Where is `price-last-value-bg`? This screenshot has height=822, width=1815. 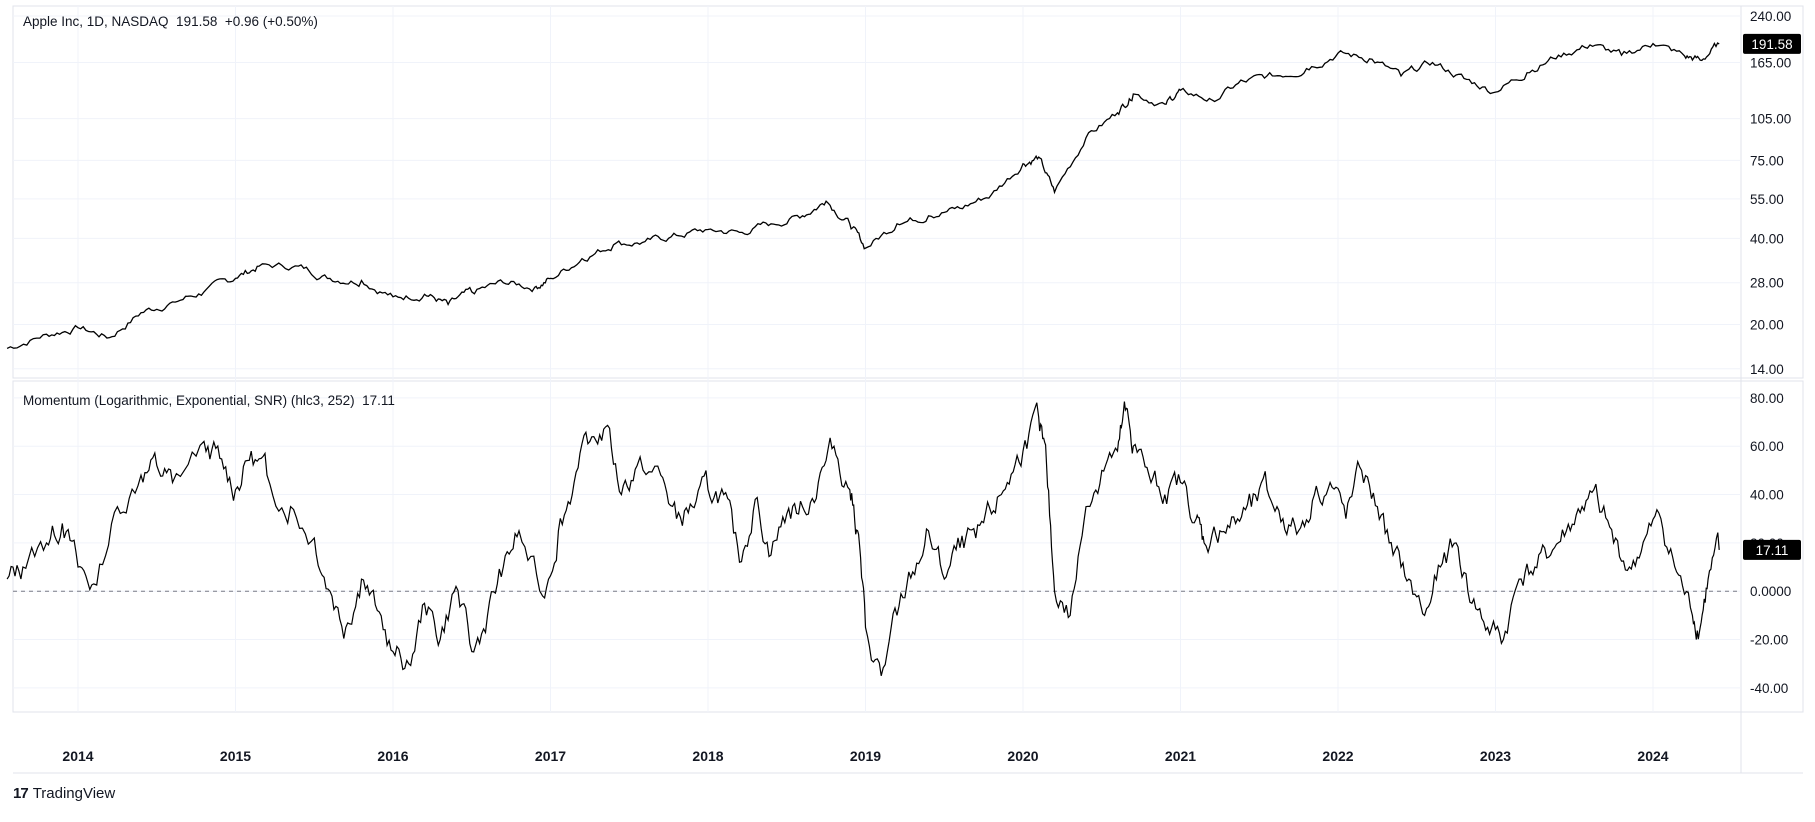
price-last-value-bg is located at coordinates (1772, 43).